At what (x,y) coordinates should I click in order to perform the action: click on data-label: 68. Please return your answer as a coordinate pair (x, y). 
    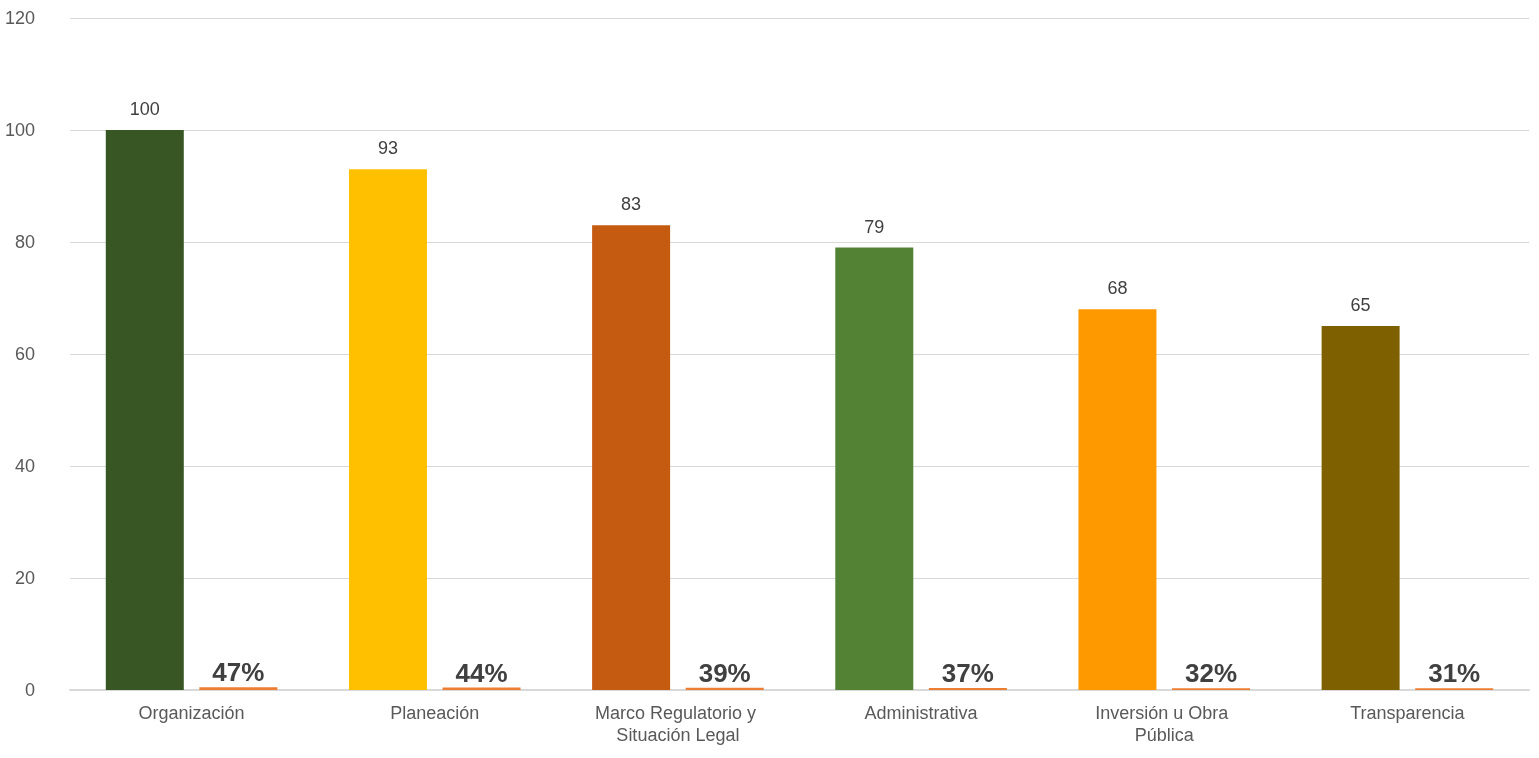
    Looking at the image, I should click on (1117, 288).